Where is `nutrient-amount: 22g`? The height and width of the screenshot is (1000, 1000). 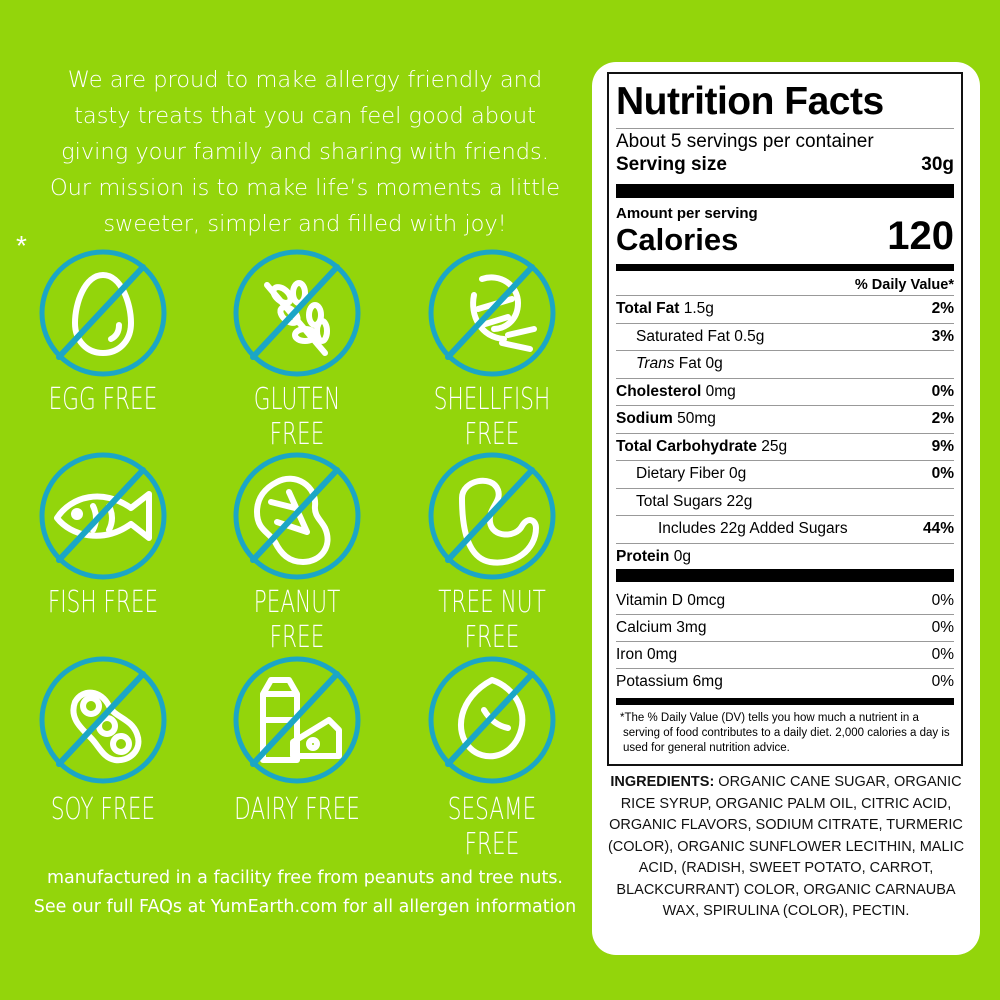 nutrient-amount: 22g is located at coordinates (739, 501).